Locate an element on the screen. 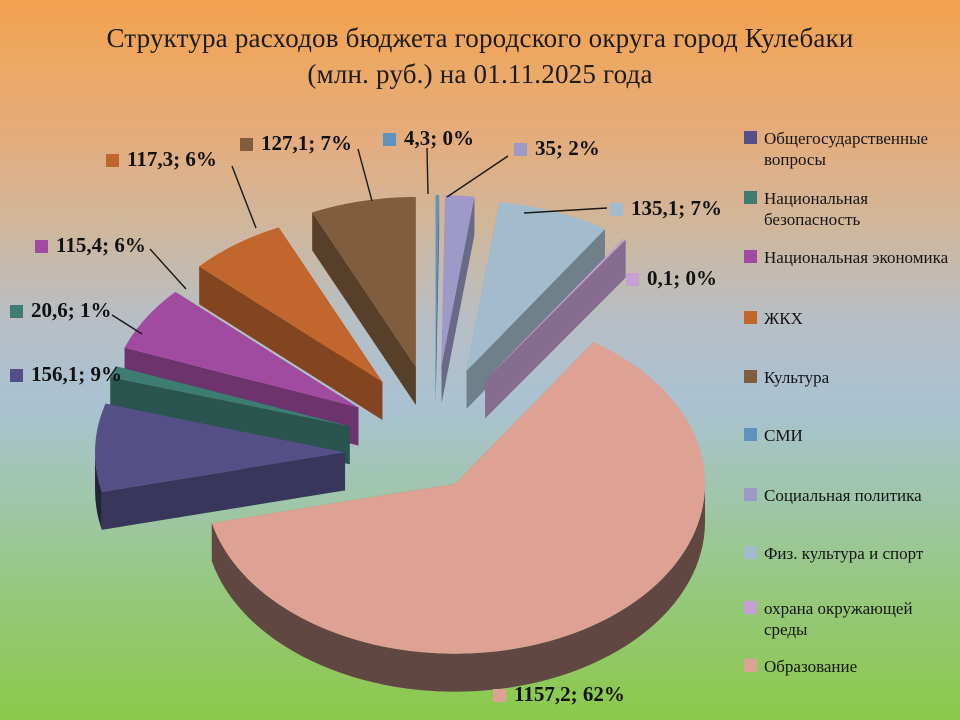  slice-callout: 4,3; 0% is located at coordinates (428, 138).